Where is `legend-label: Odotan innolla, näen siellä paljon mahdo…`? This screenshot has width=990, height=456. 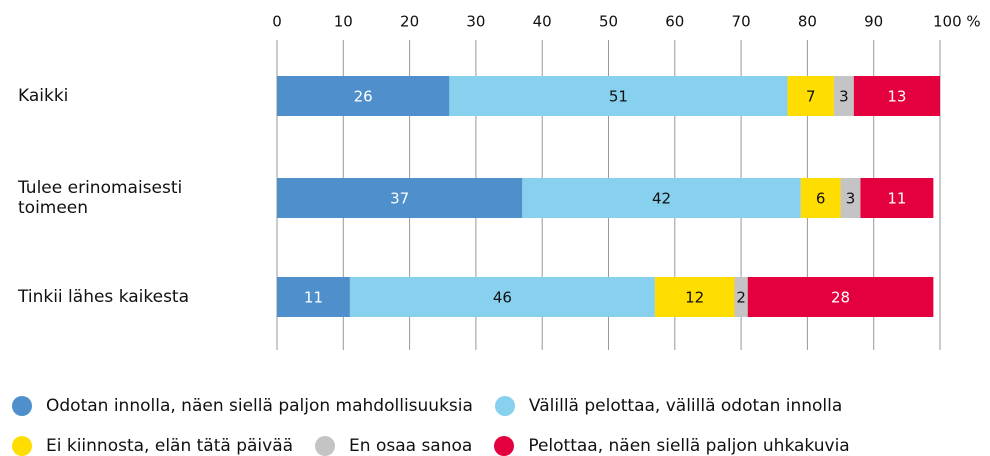
legend-label: Odotan innolla, näen siellä paljon mahdo… is located at coordinates (259, 406).